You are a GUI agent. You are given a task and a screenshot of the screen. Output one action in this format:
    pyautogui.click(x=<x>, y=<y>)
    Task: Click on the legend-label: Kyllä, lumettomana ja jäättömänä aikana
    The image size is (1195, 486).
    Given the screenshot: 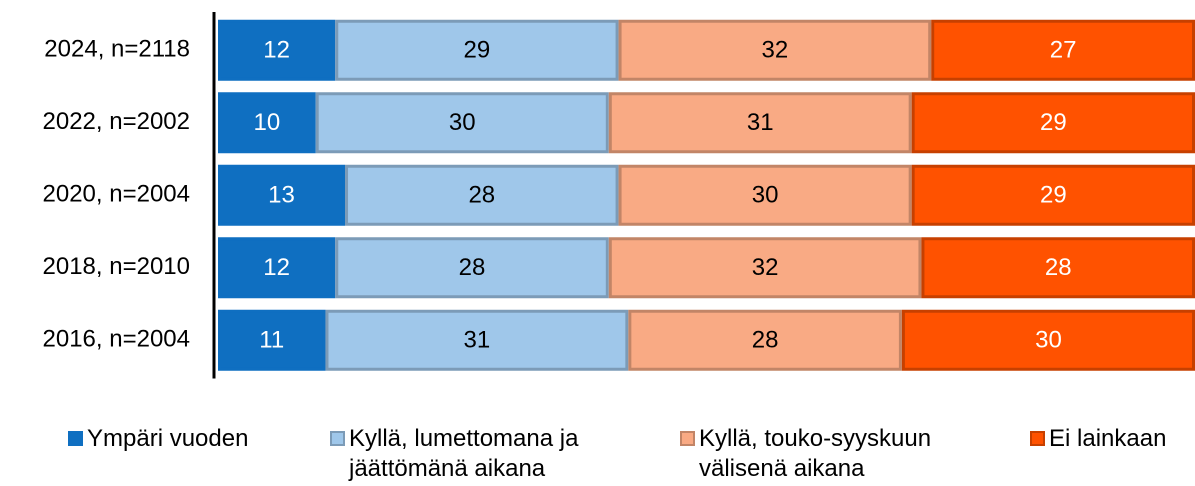 What is the action you would take?
    pyautogui.click(x=464, y=453)
    